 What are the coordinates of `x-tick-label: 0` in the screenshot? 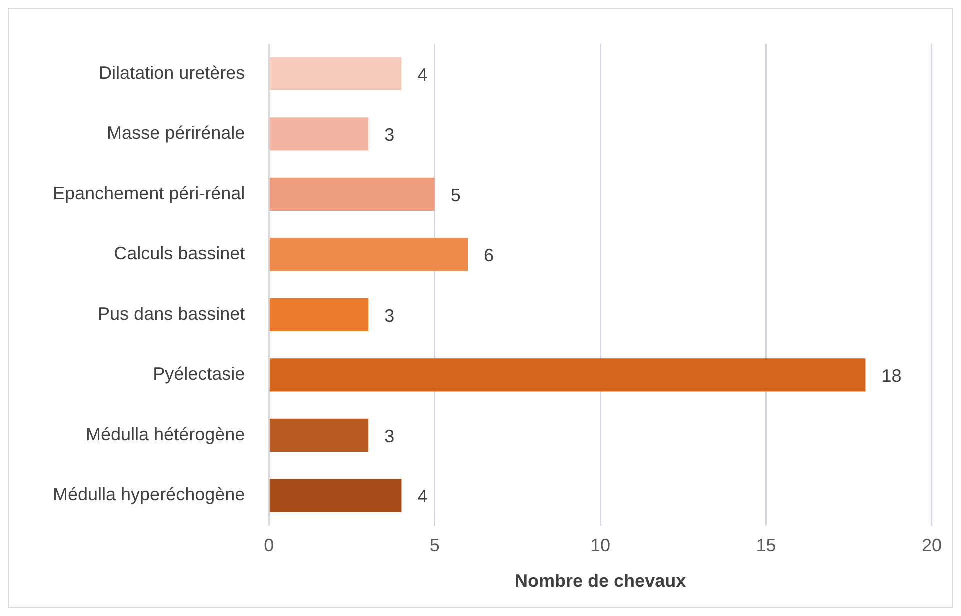 It's located at (269, 546).